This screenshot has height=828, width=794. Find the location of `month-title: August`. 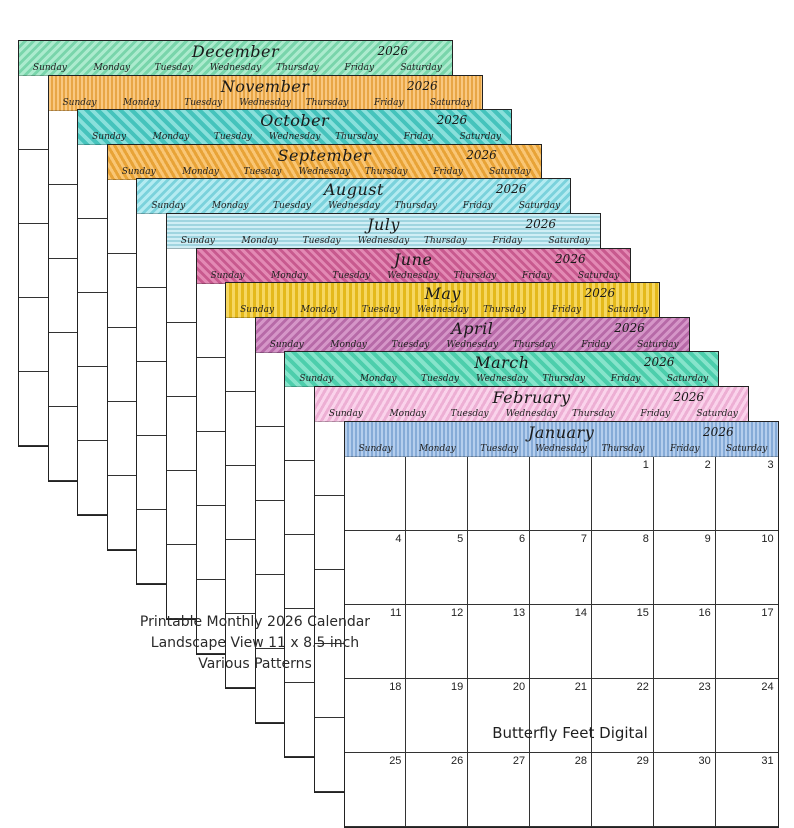

month-title: August is located at coordinates (353, 190).